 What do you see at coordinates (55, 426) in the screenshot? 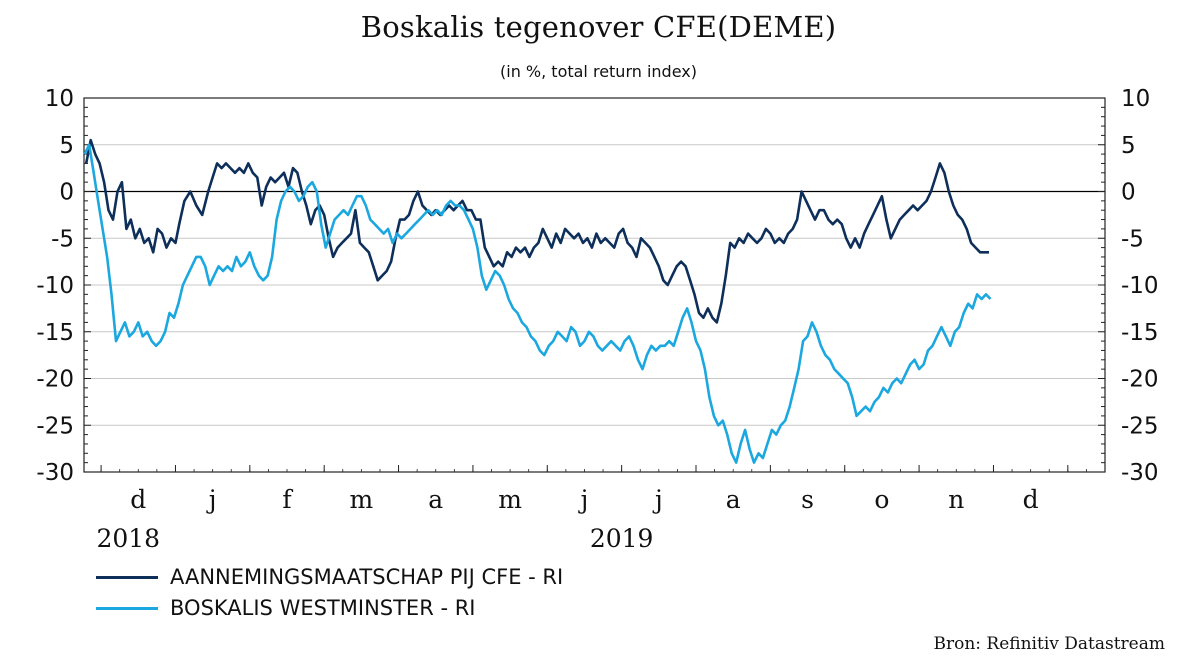
I see `y-tick-label-left: -25` at bounding box center [55, 426].